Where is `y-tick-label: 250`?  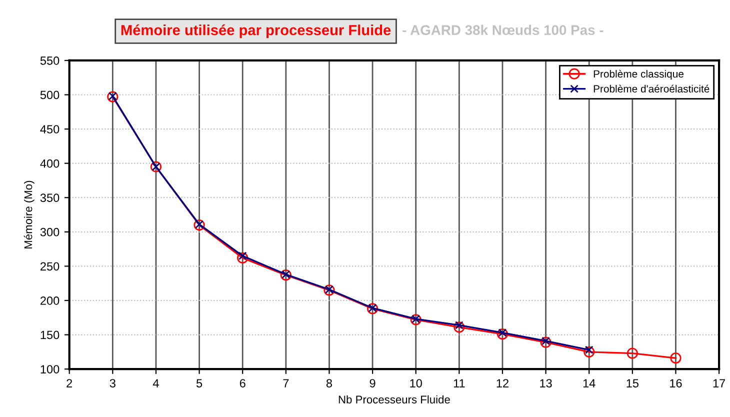
y-tick-label: 250 is located at coordinates (50, 266).